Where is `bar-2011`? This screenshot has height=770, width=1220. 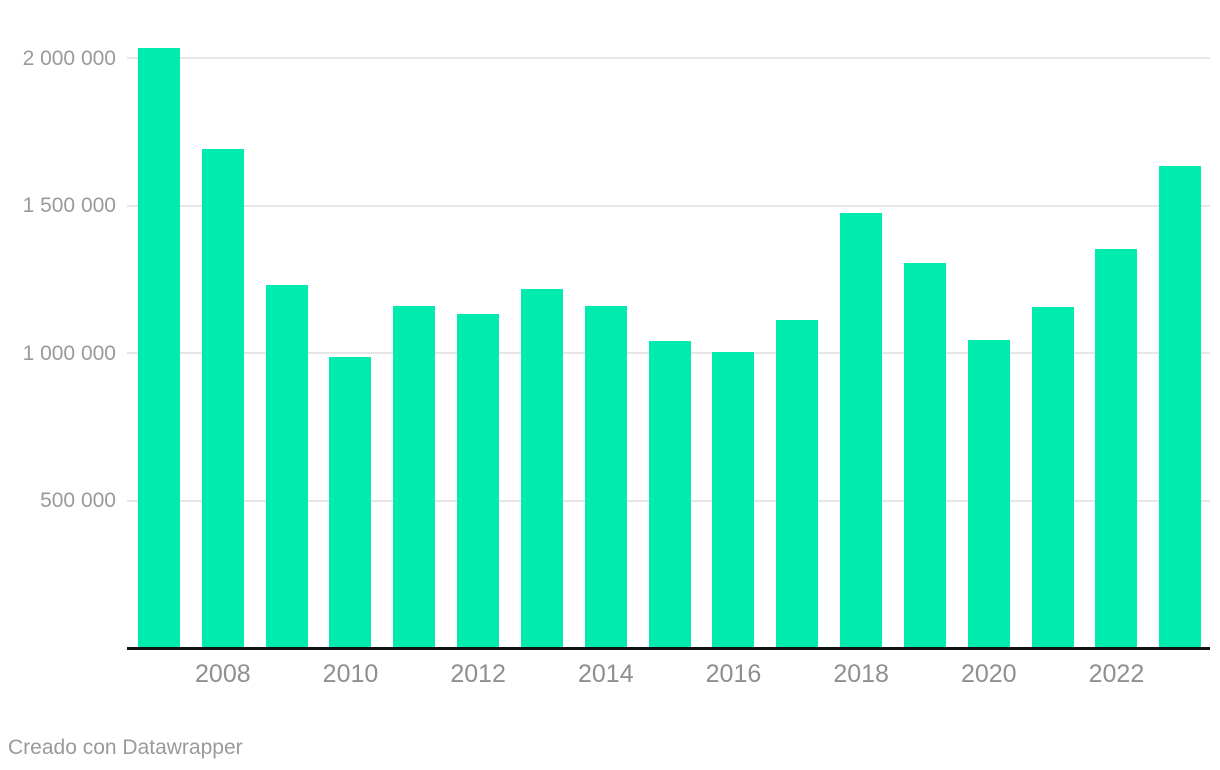
bar-2011 is located at coordinates (414, 477).